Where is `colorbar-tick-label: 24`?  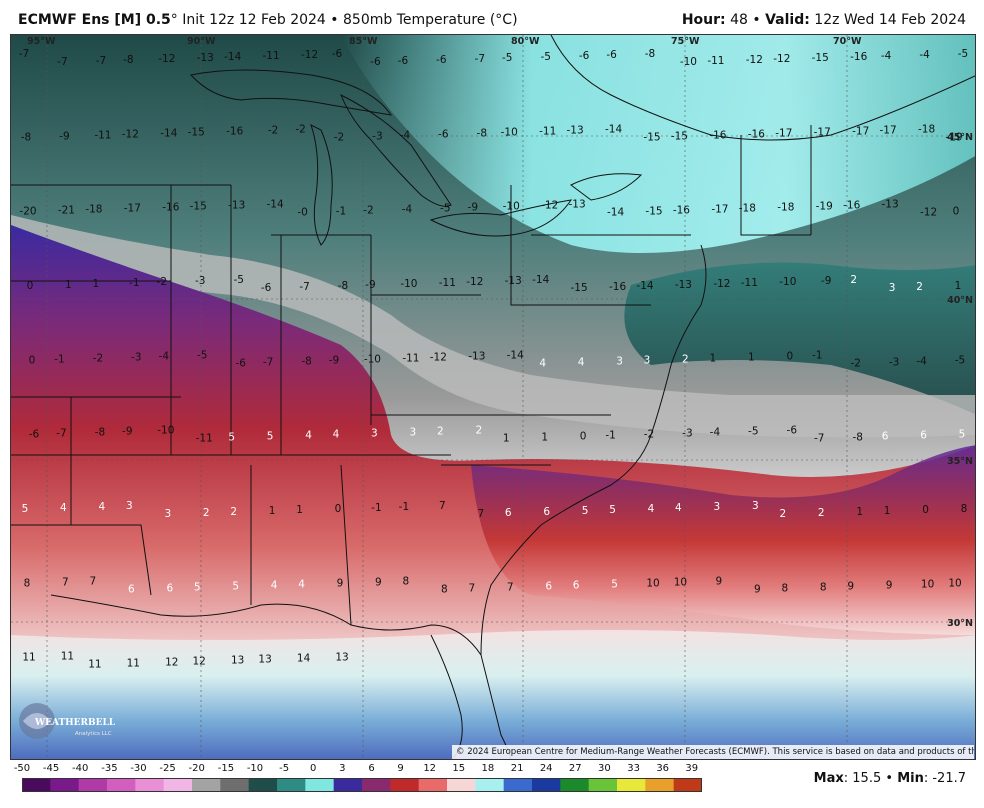 colorbar-tick-label: 24 is located at coordinates (546, 768).